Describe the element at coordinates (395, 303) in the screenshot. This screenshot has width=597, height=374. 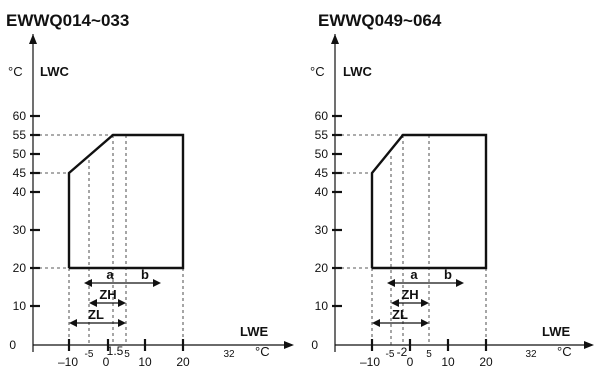
I see `chart-right-zone-zh-arrow-left-icon` at that location.